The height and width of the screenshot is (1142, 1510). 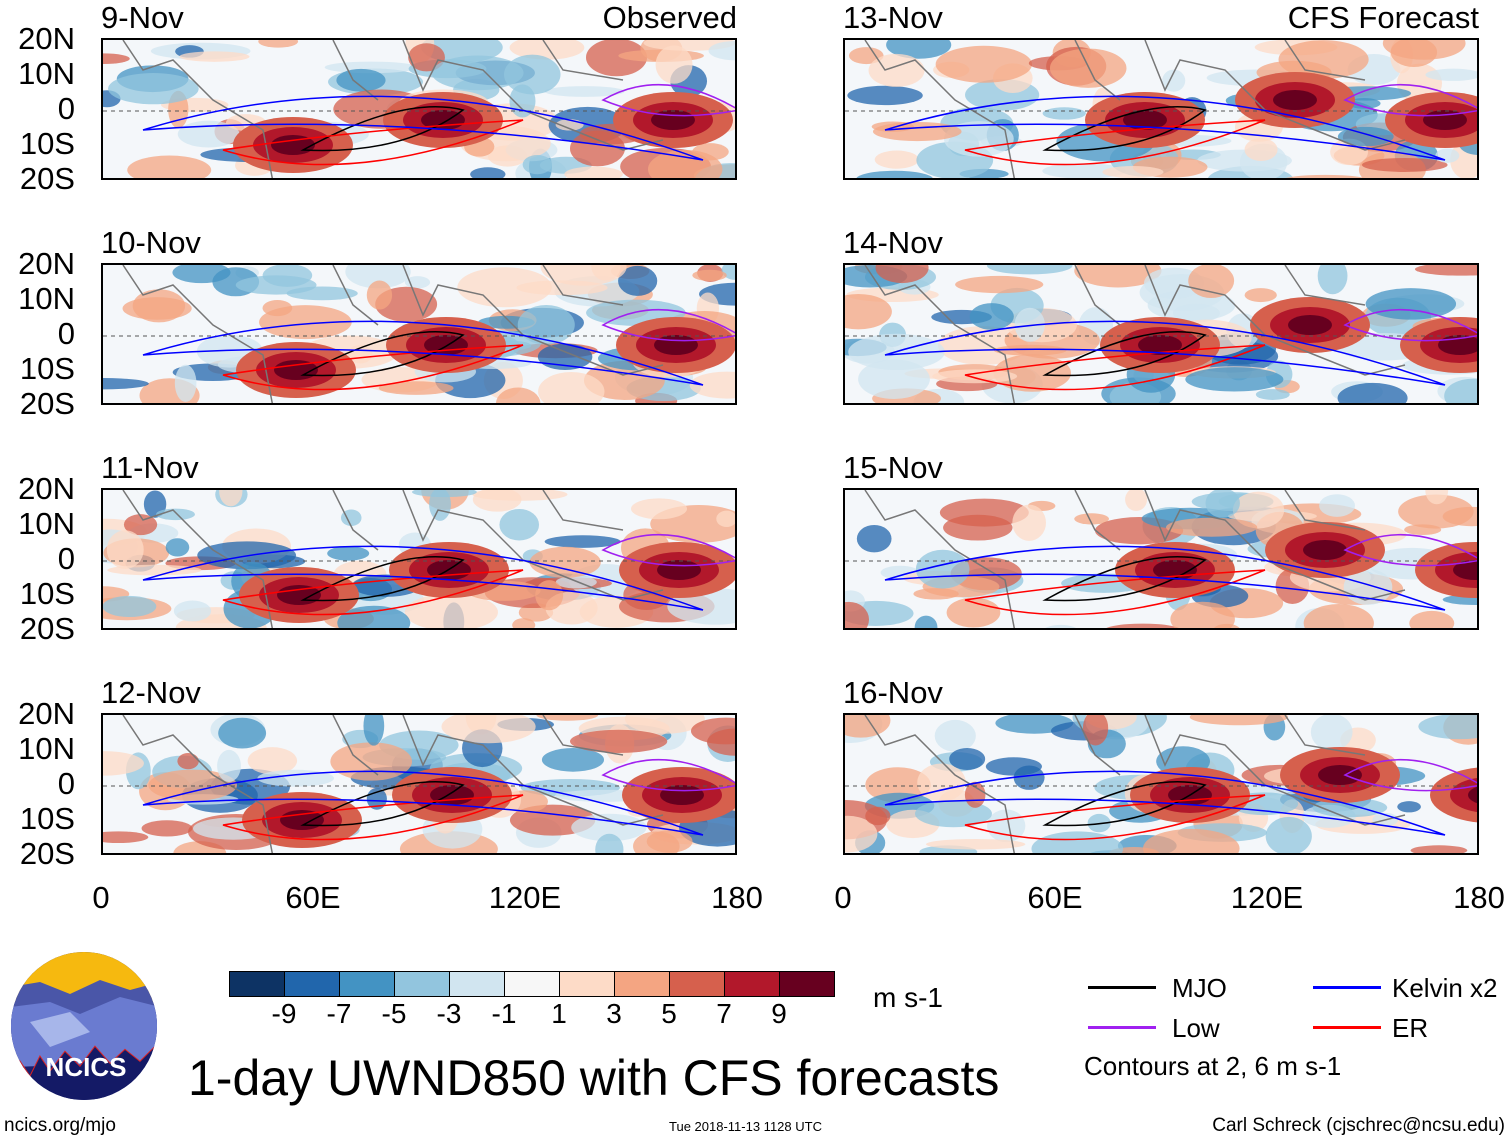 I want to click on colorbar, so click(x=532, y=984).